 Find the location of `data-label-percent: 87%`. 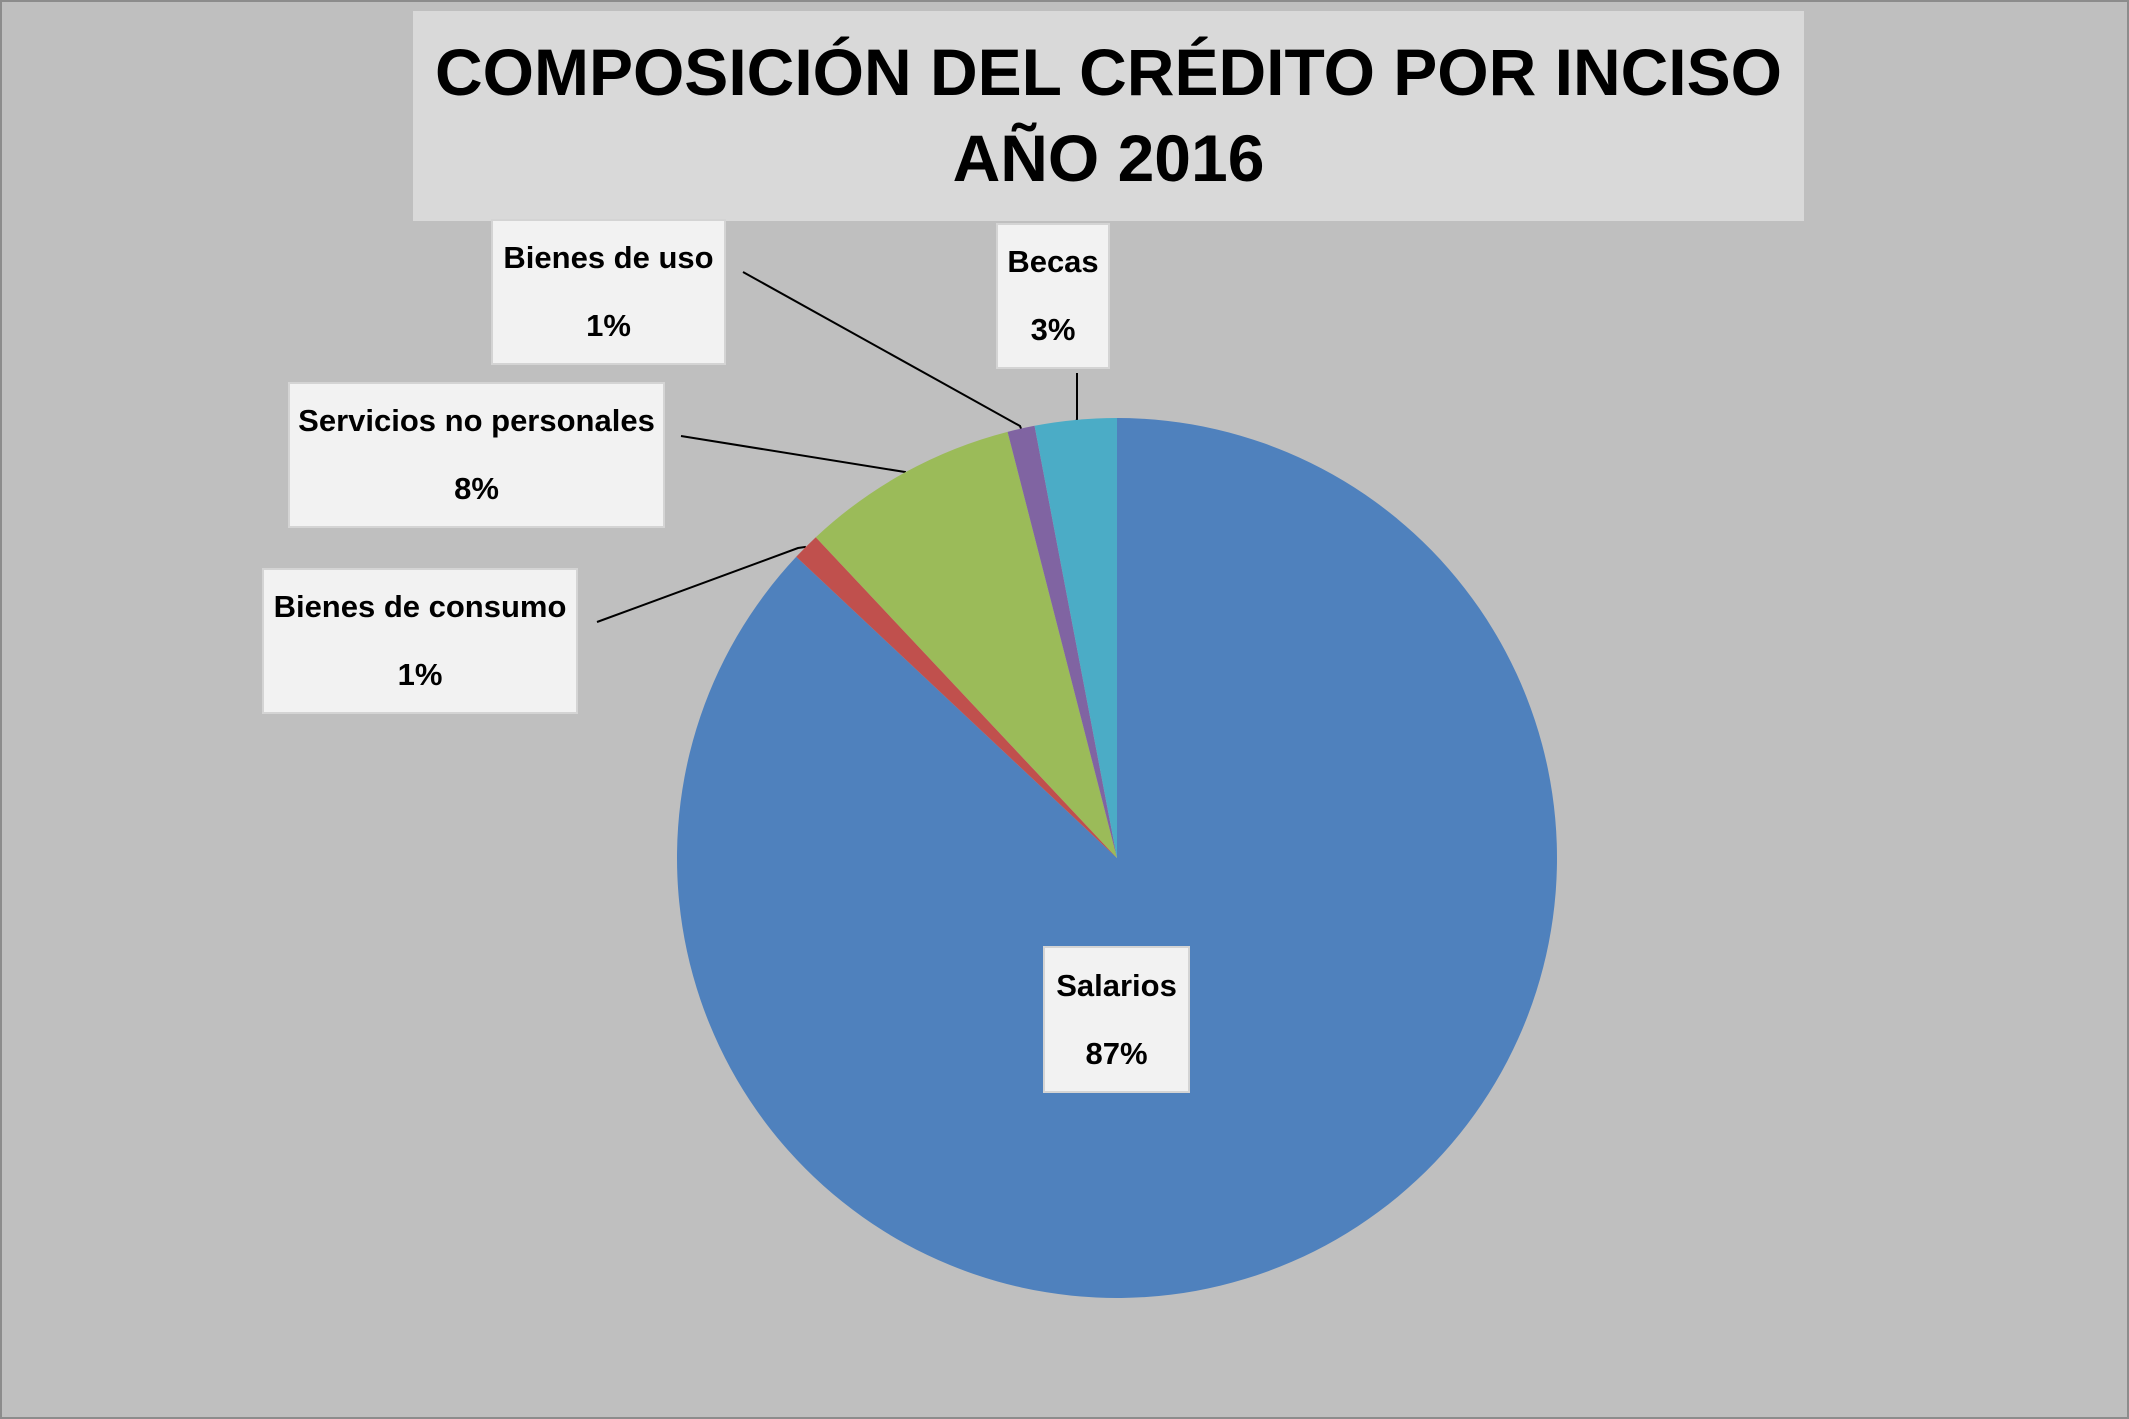

data-label-percent: 87% is located at coordinates (1116, 1053).